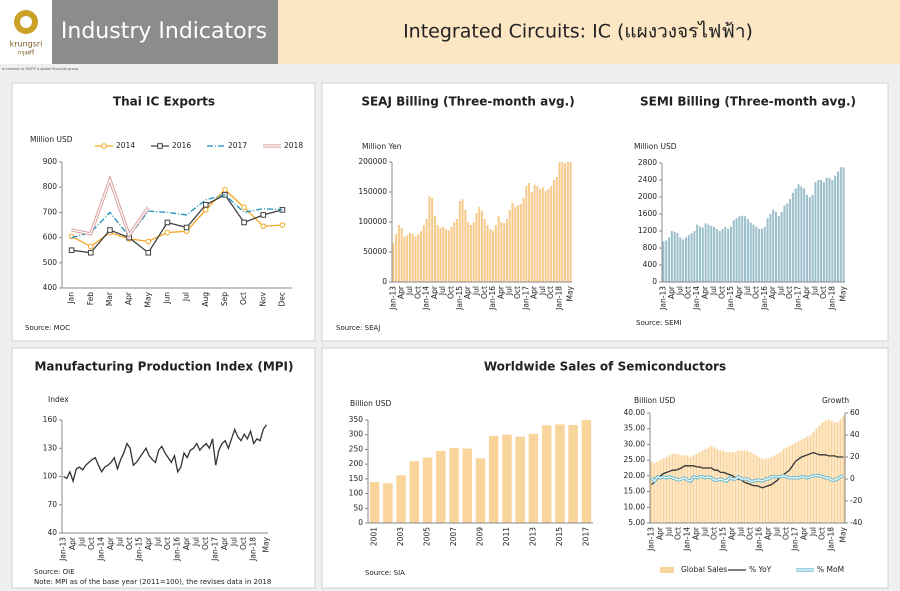 This screenshot has width=900, height=591. I want to click on y-tick-label: 350, so click(356, 419).